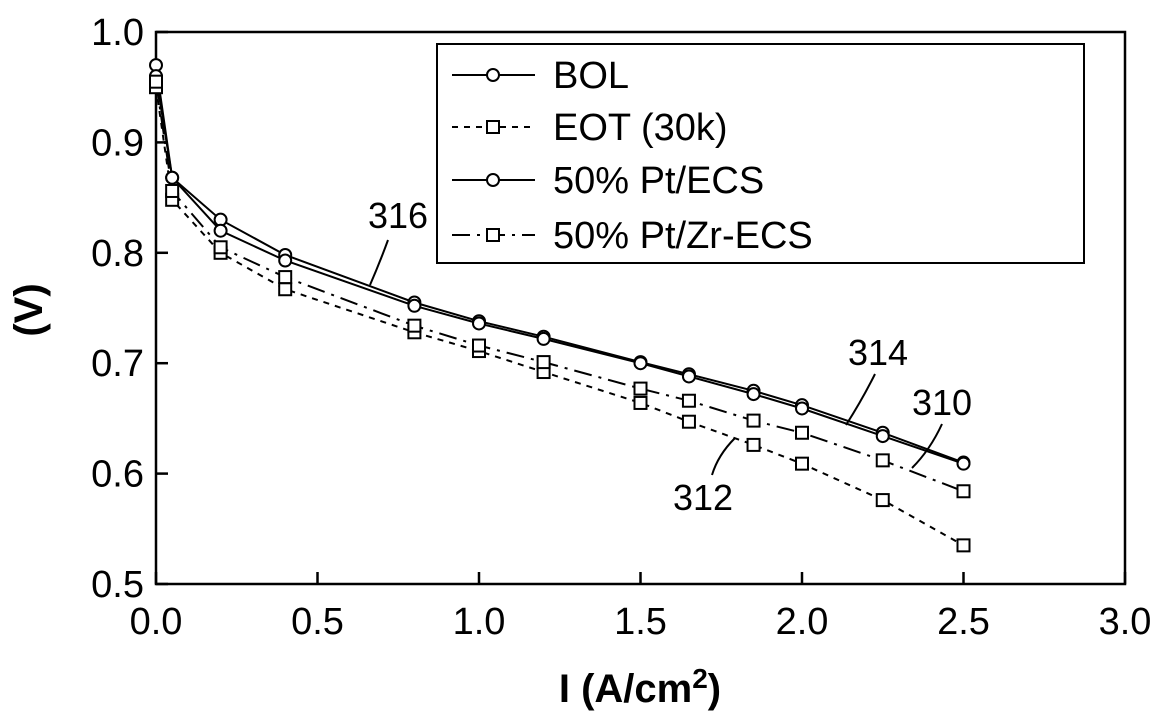 Image resolution: width=1164 pixels, height=724 pixels. Describe the element at coordinates (591, 76) in the screenshot. I see `legend-label: BOL` at that location.